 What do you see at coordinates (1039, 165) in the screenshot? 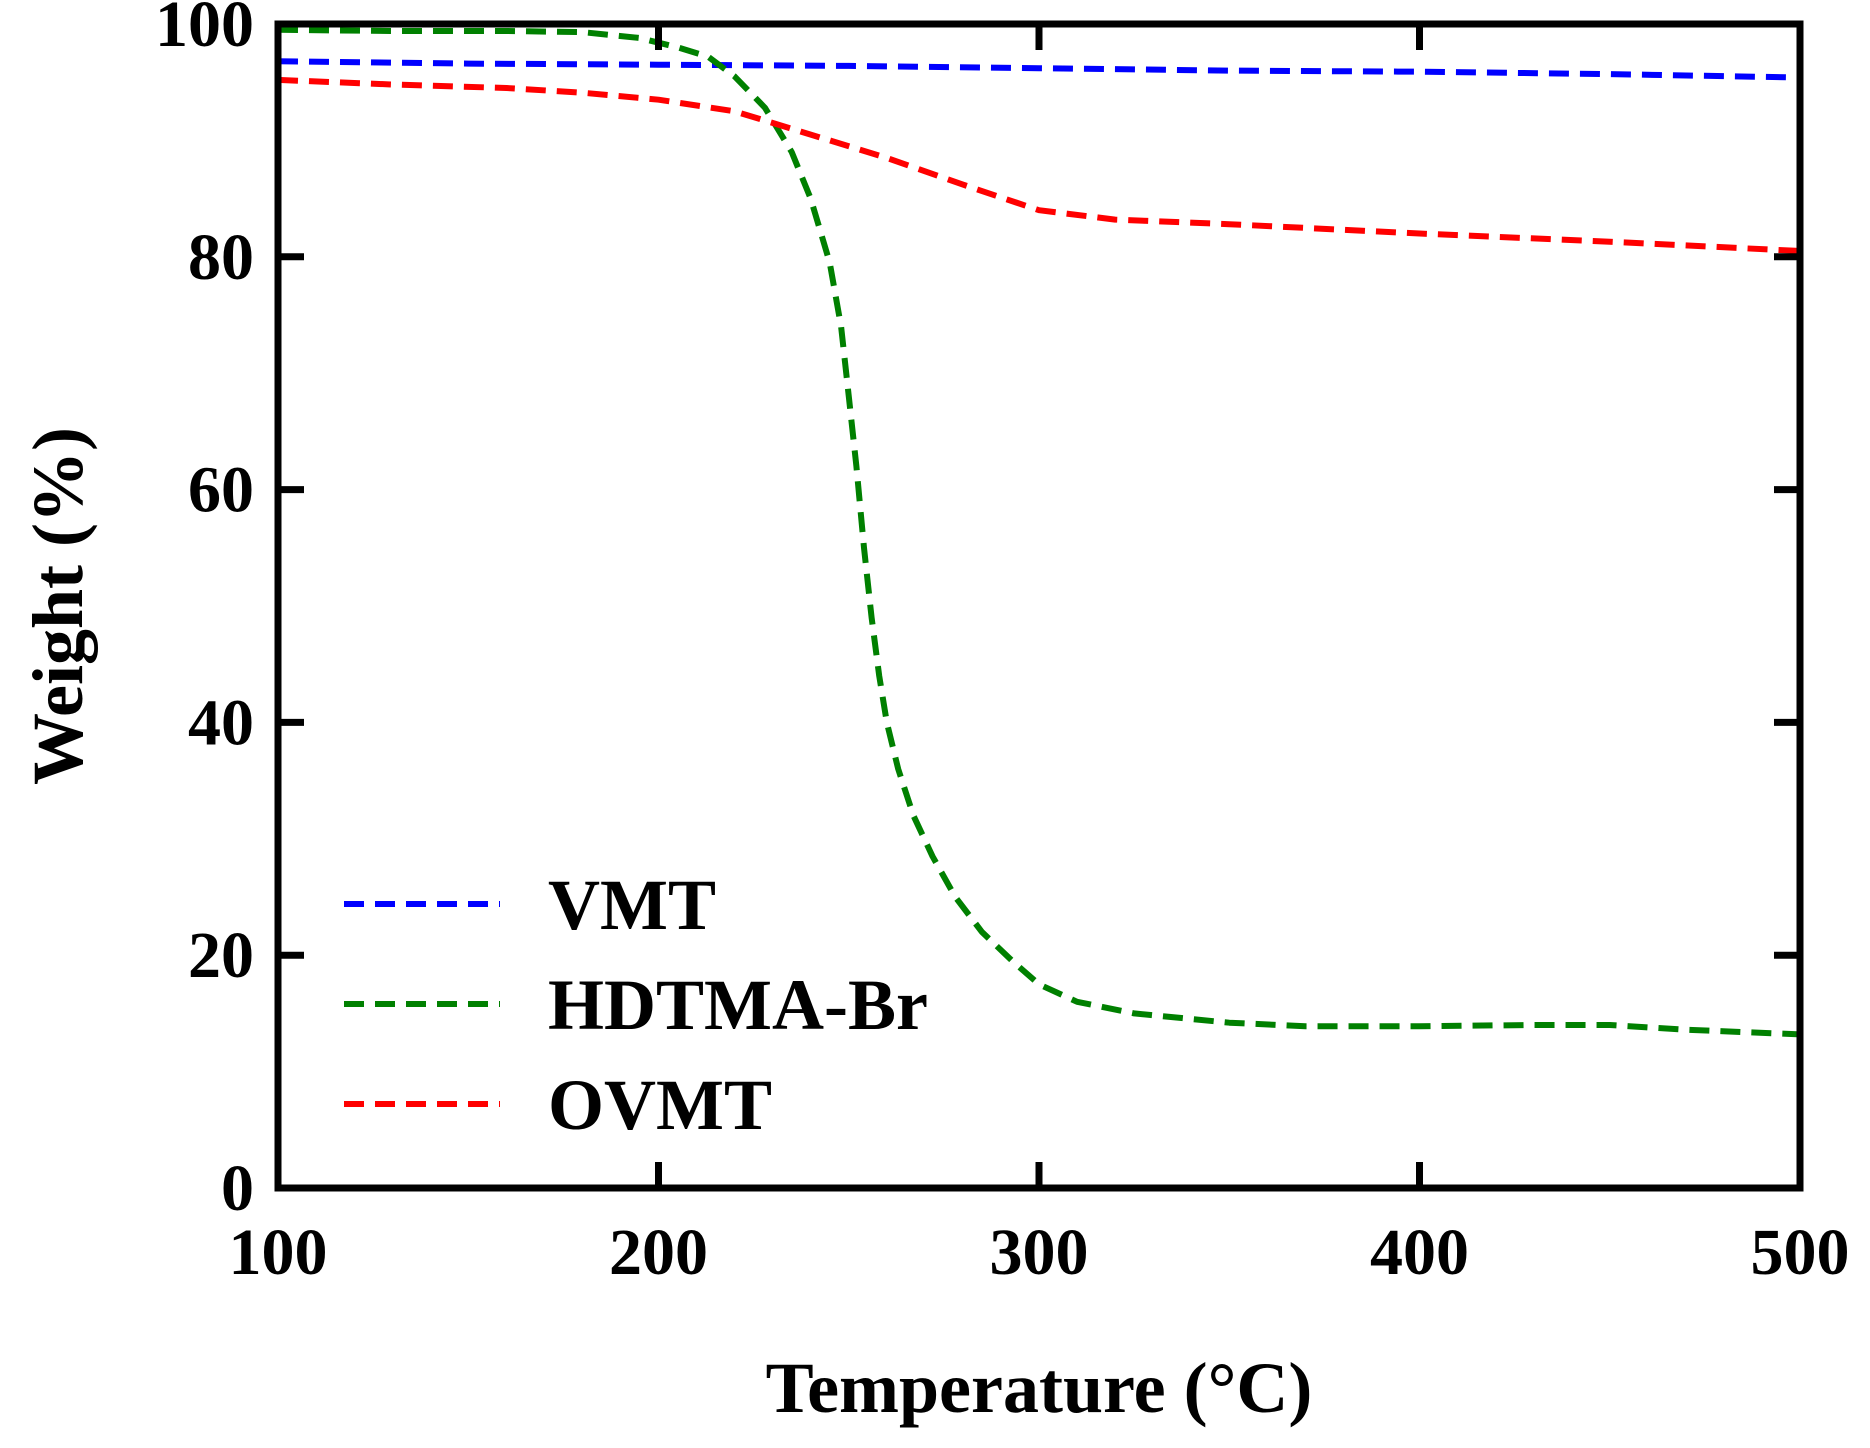
I see `series-line-ovmt` at bounding box center [1039, 165].